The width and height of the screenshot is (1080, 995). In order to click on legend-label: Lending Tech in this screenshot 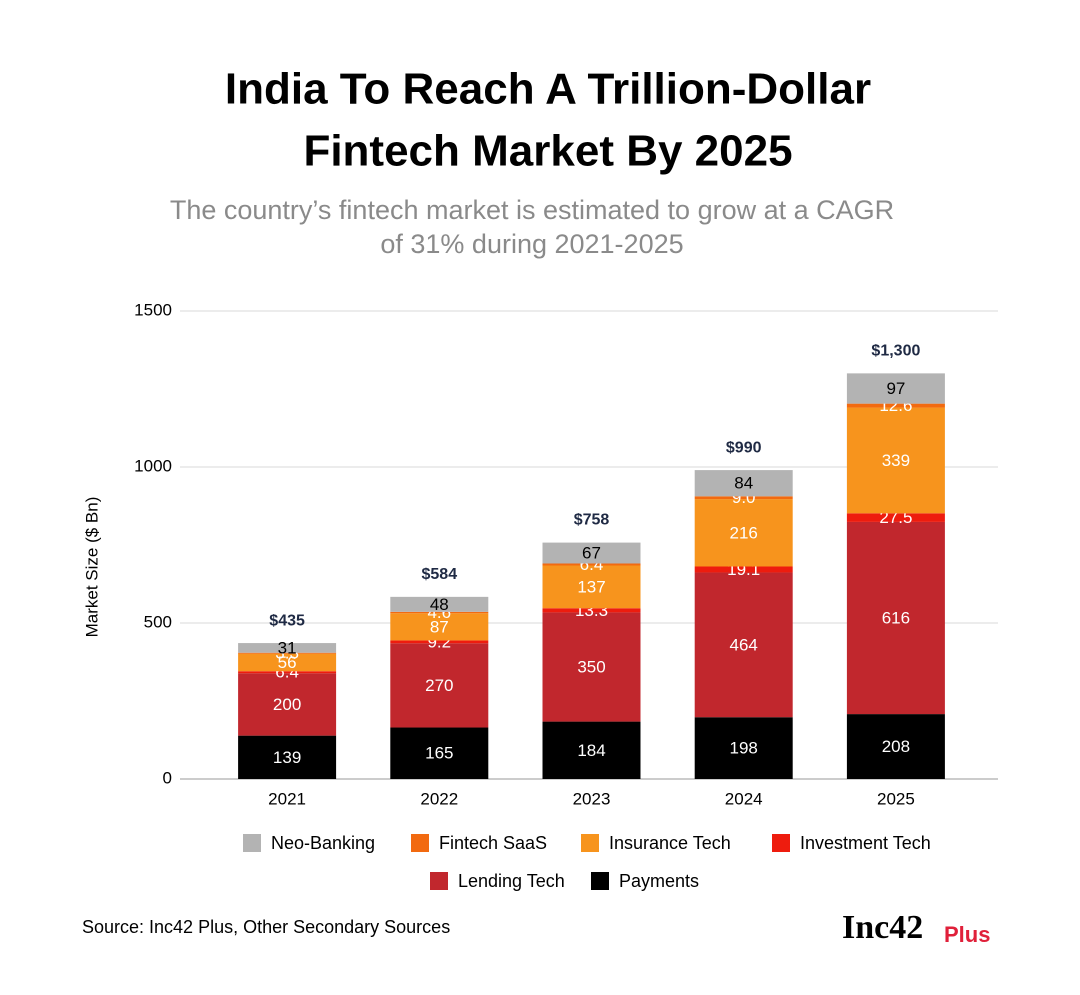, I will do `click(511, 881)`.